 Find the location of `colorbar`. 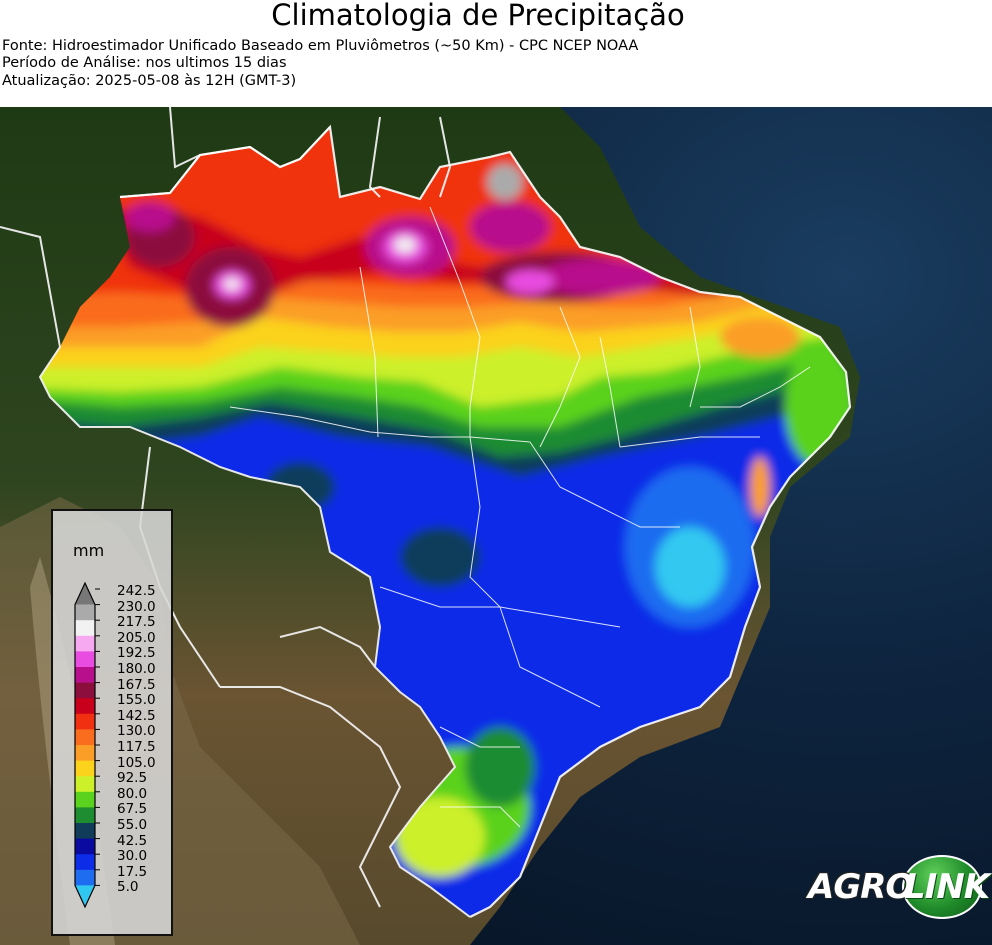

colorbar is located at coordinates (87, 745).